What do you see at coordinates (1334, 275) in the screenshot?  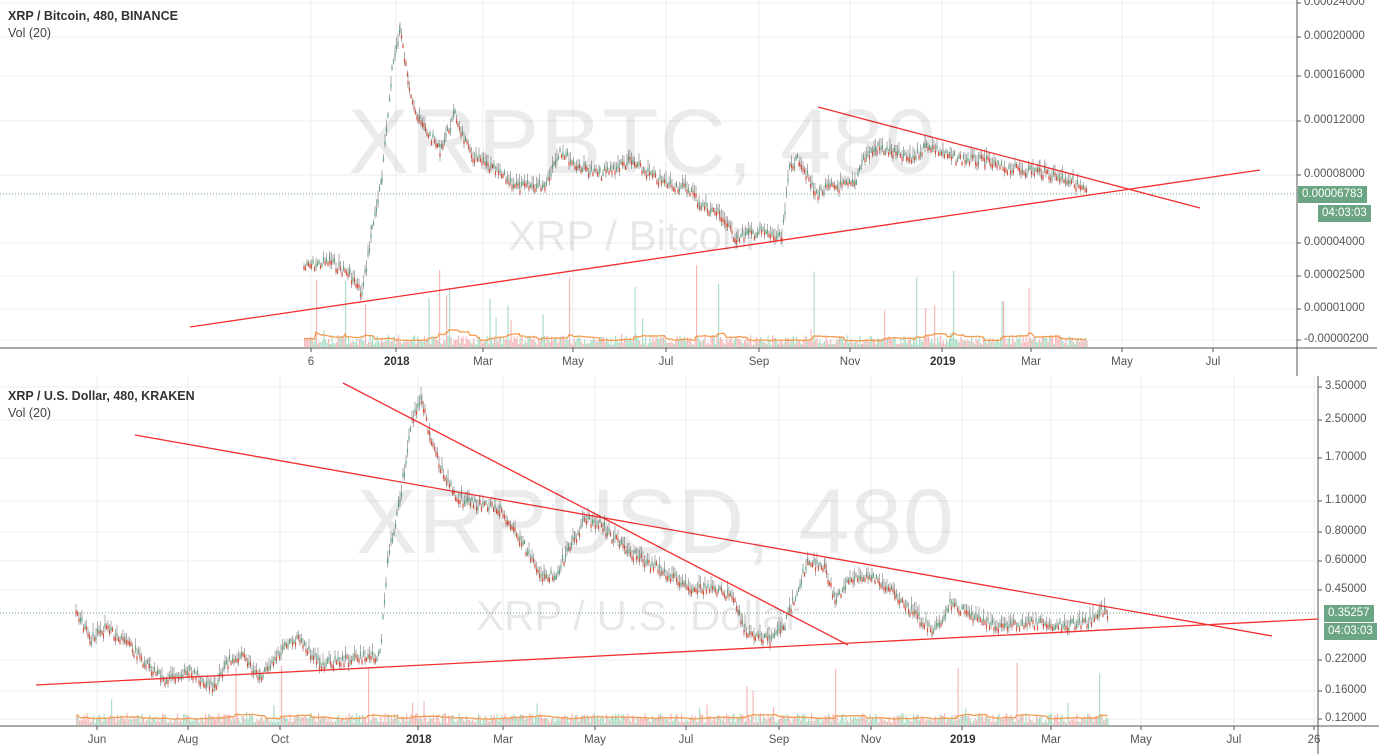 I see `price-axis-tick: 0.00002500` at bounding box center [1334, 275].